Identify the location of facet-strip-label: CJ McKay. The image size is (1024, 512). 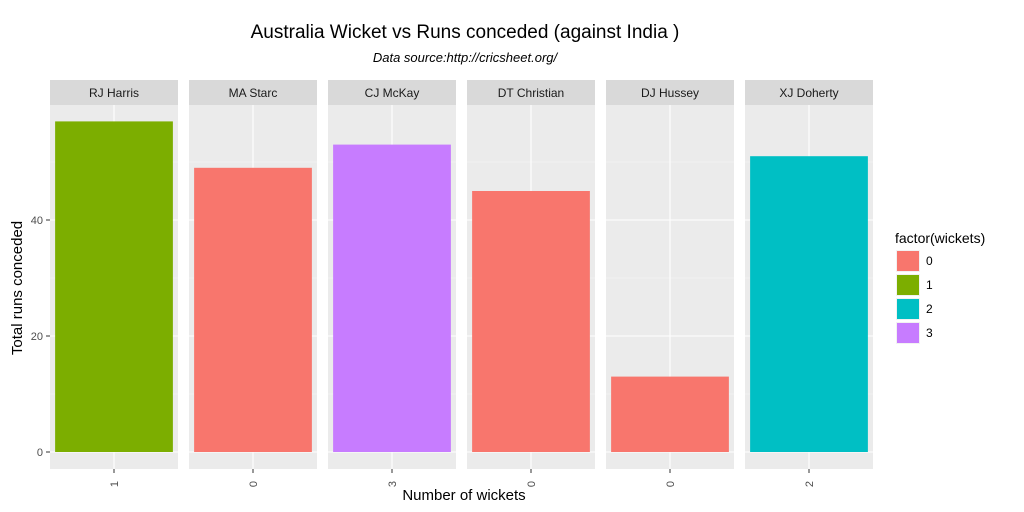
(392, 93).